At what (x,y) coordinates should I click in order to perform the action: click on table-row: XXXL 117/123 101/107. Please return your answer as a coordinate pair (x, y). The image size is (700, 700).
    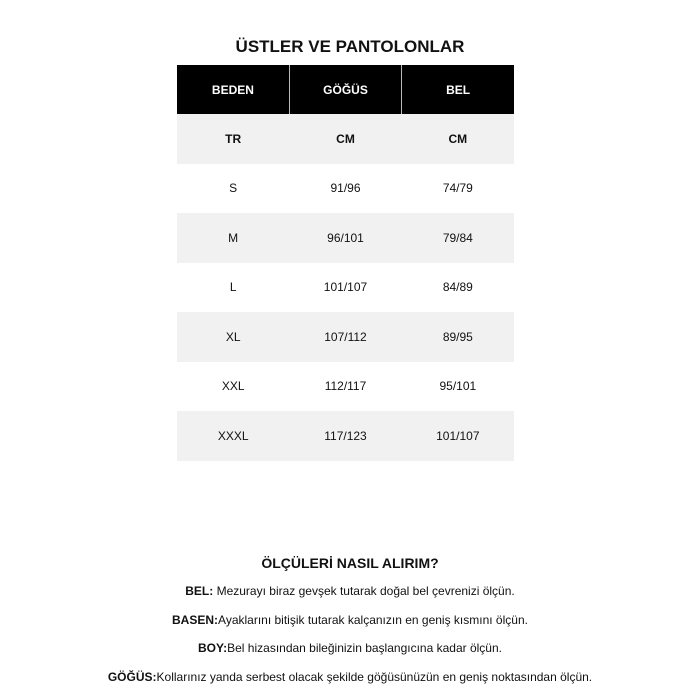
    Looking at the image, I should click on (345, 436).